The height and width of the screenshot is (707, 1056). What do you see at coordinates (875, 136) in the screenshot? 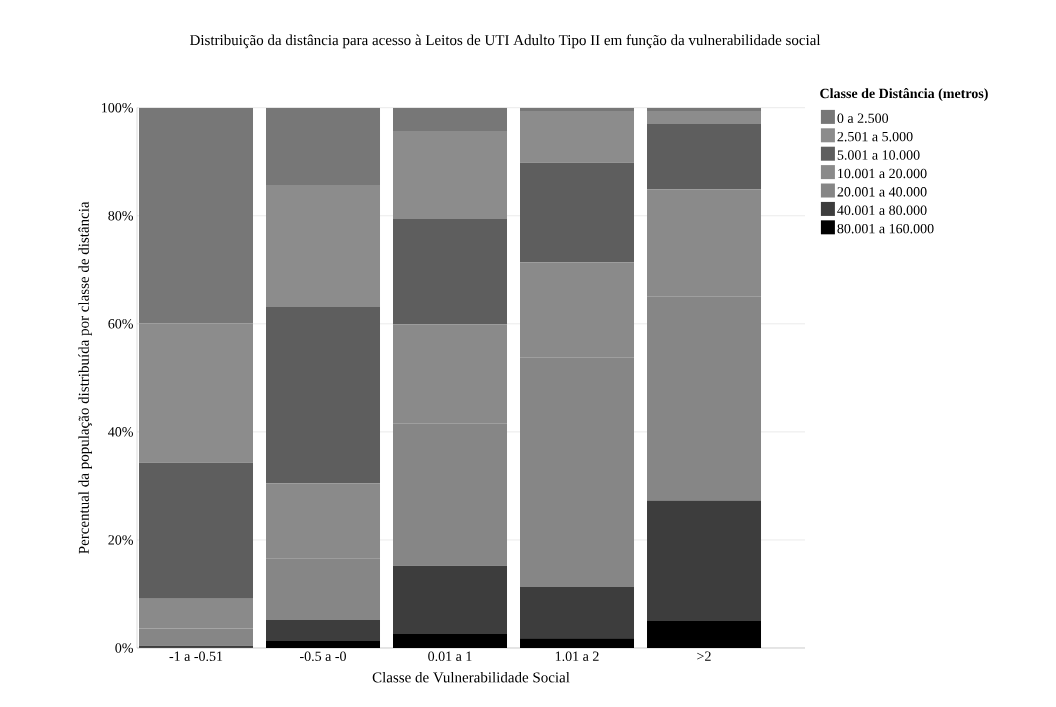
I see `legend-label: 2.501 a 5.000` at bounding box center [875, 136].